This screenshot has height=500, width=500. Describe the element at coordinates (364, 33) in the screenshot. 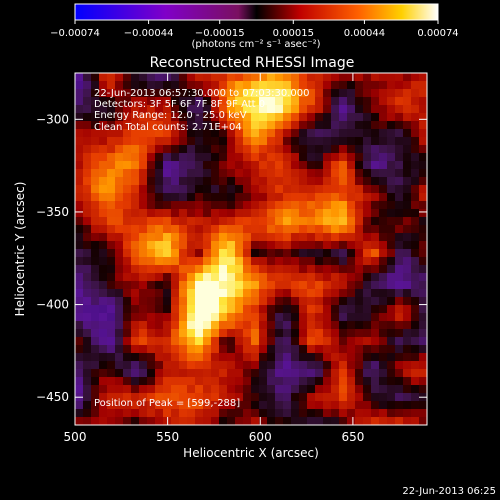

I see `colorbar-tick-label: 0.00044` at that location.